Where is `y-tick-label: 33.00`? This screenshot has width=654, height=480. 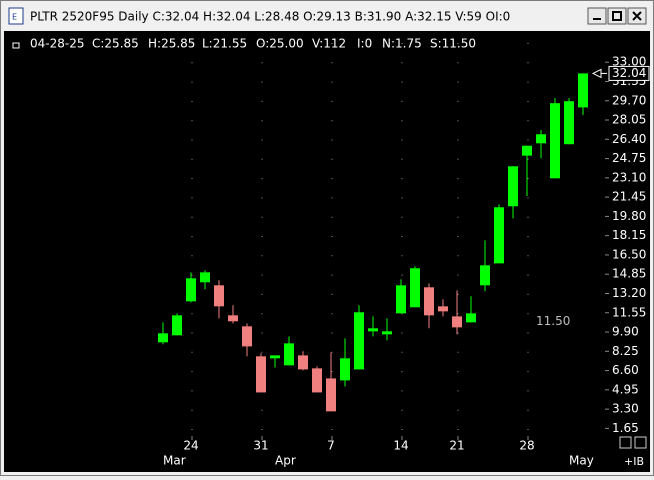
y-tick-label: 33.00 is located at coordinates (629, 62).